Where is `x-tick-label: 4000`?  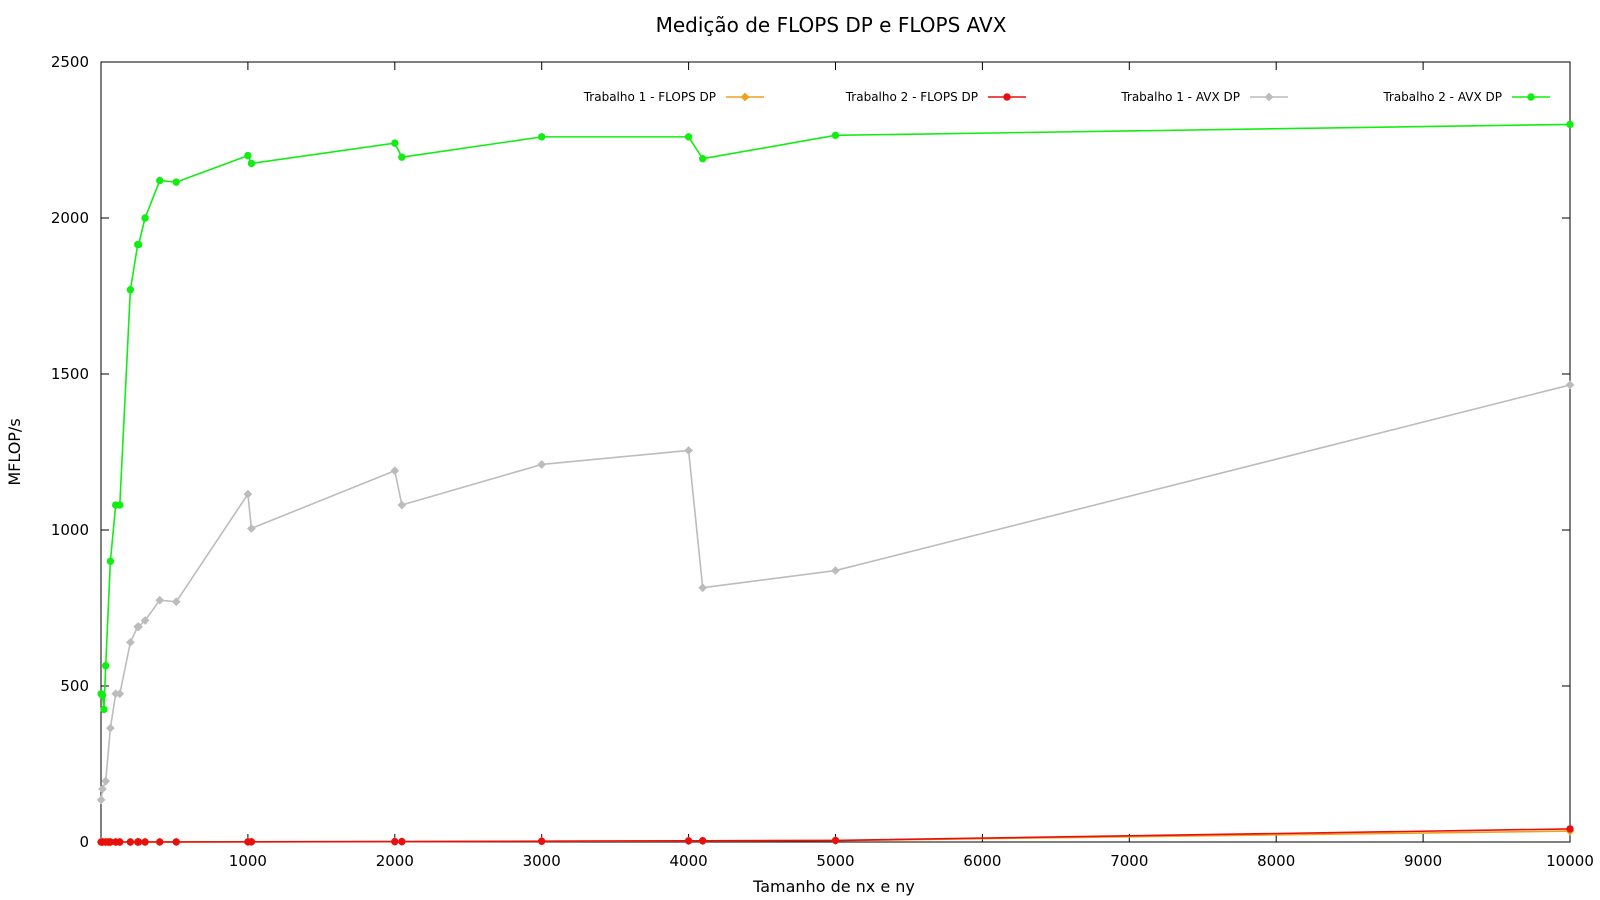
x-tick-label: 4000 is located at coordinates (689, 861).